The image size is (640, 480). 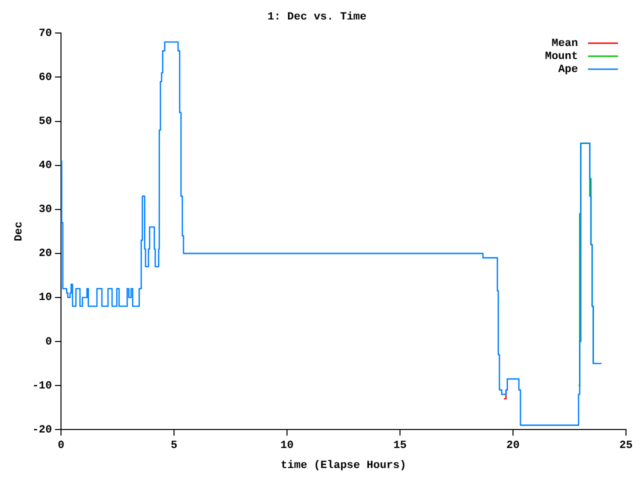 I want to click on y-tick-label: 50, so click(x=45, y=122).